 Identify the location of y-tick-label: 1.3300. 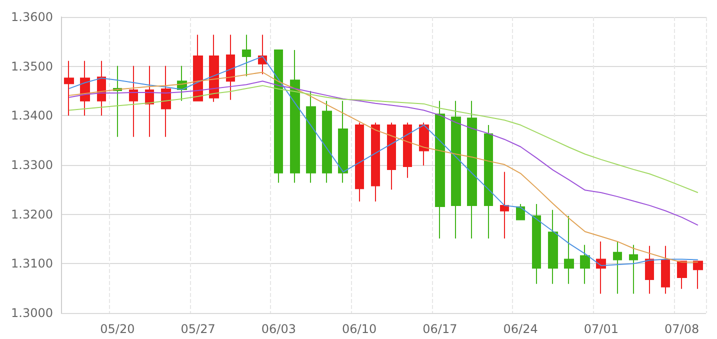
(32, 165).